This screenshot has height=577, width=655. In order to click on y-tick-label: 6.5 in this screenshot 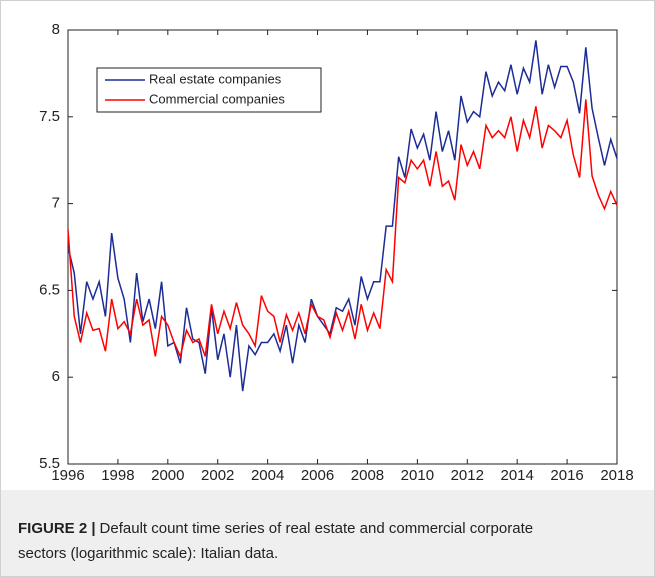, I will do `click(49, 289)`.